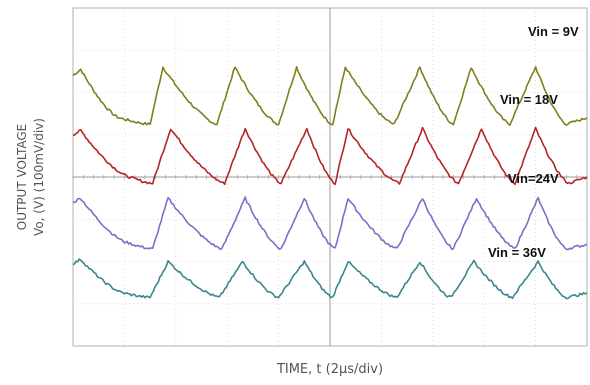  What do you see at coordinates (533, 178) in the screenshot?
I see `trace-label: Vin=24V` at bounding box center [533, 178].